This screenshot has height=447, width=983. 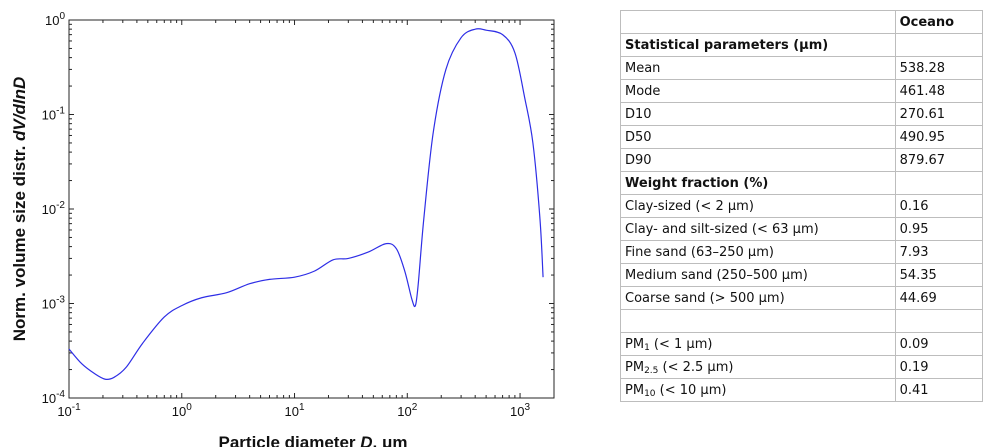 I want to click on x-axis-title: Particle diameter D, μm, so click(x=313, y=440).